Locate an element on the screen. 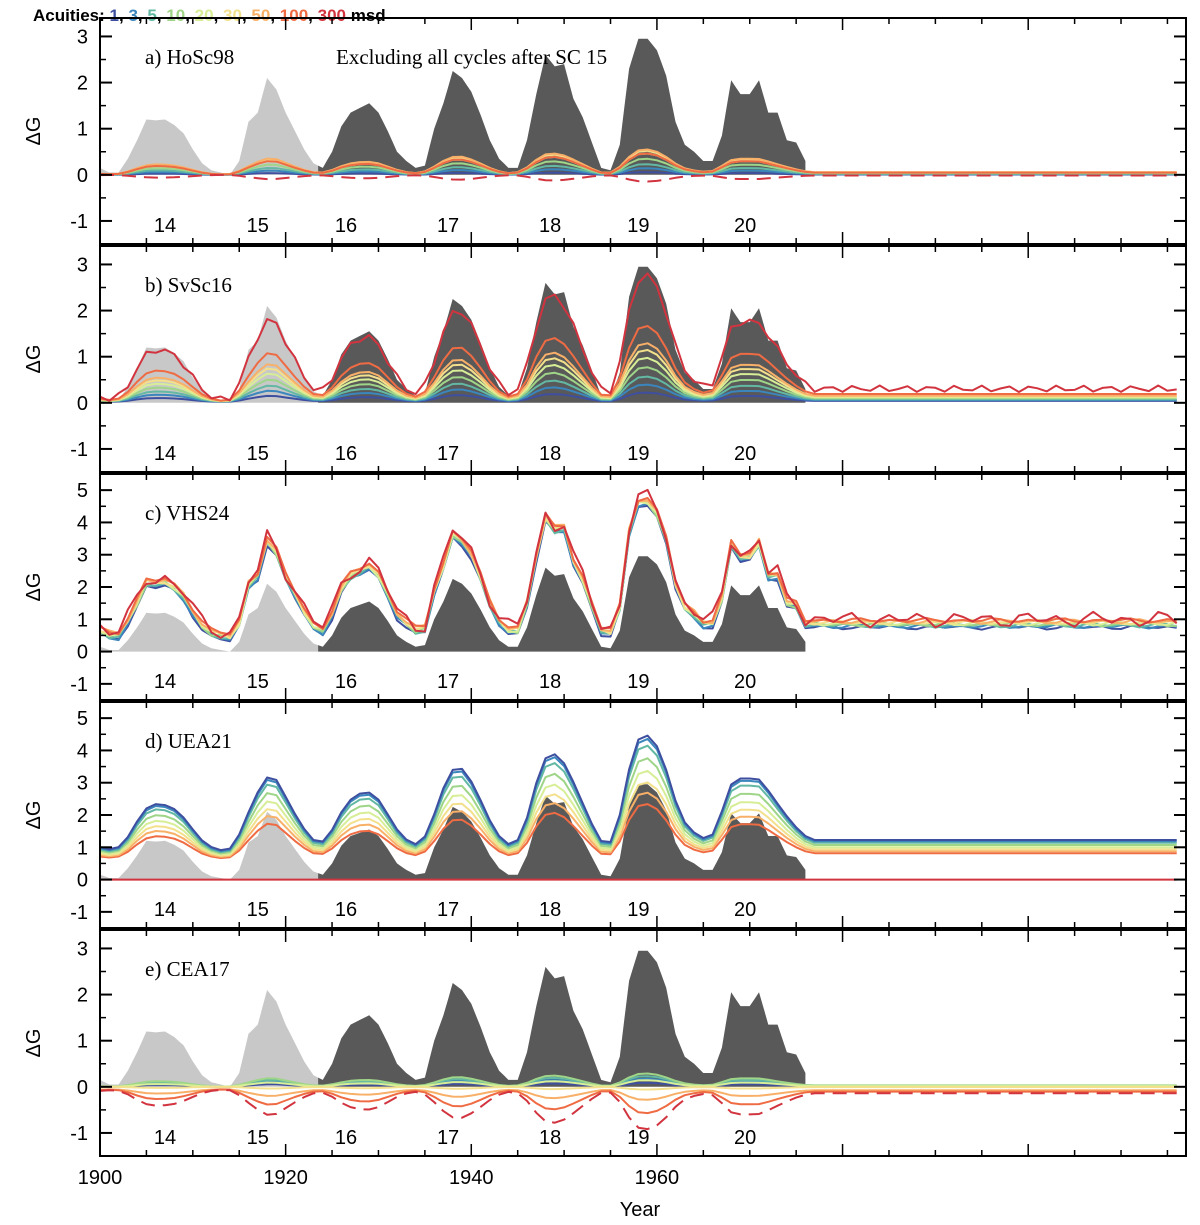 Image resolution: width=1200 pixels, height=1225 pixels. x-axis: 1900 1920 1940 1960 is located at coordinates (378, 1178).